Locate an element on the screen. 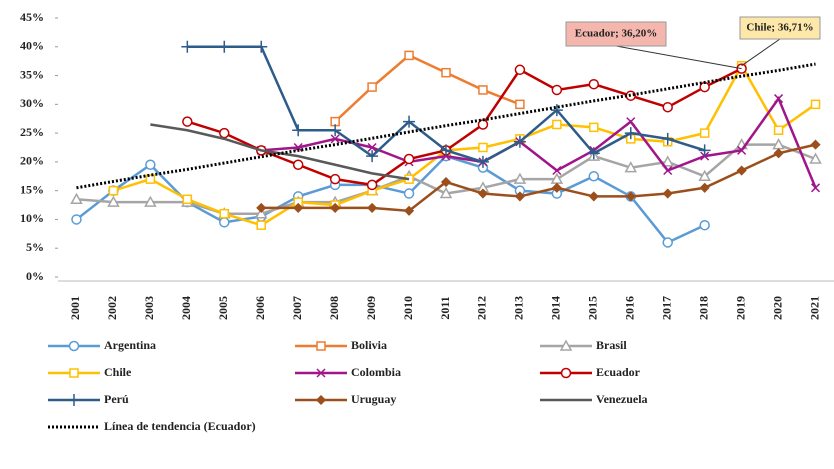  legend-label: Chile is located at coordinates (118, 372).